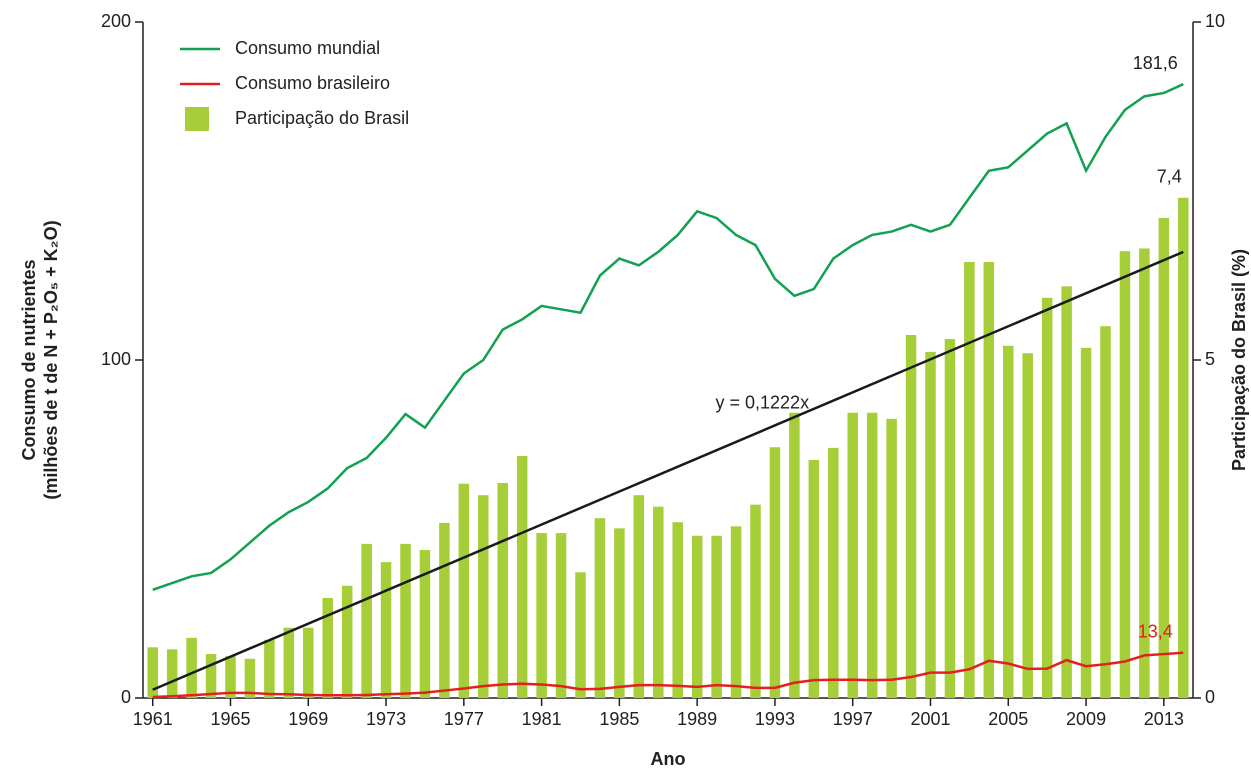 The width and height of the screenshot is (1251, 770). Describe the element at coordinates (1239, 360) in the screenshot. I see `y2-axis-title: Participação do Brasil (%)` at that location.